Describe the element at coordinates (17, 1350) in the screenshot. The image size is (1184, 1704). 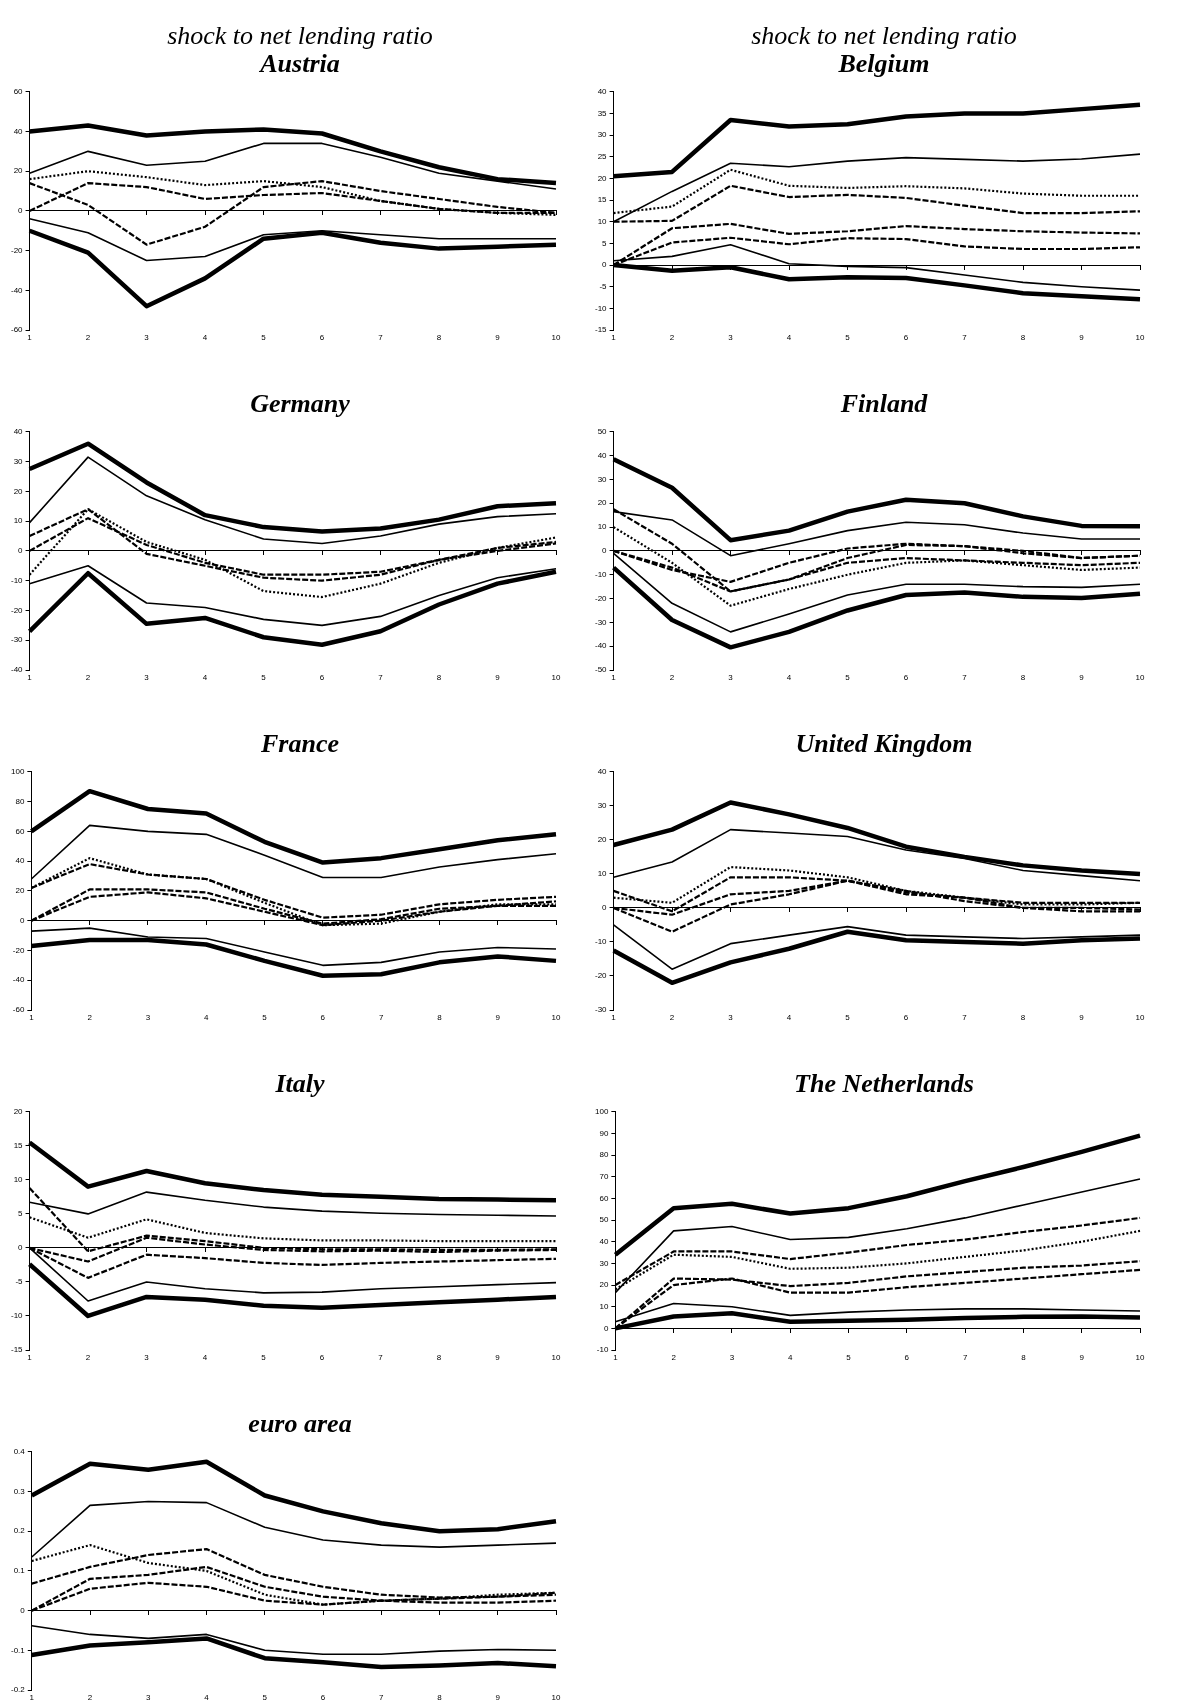
I see `y-tick-label: -15` at that location.